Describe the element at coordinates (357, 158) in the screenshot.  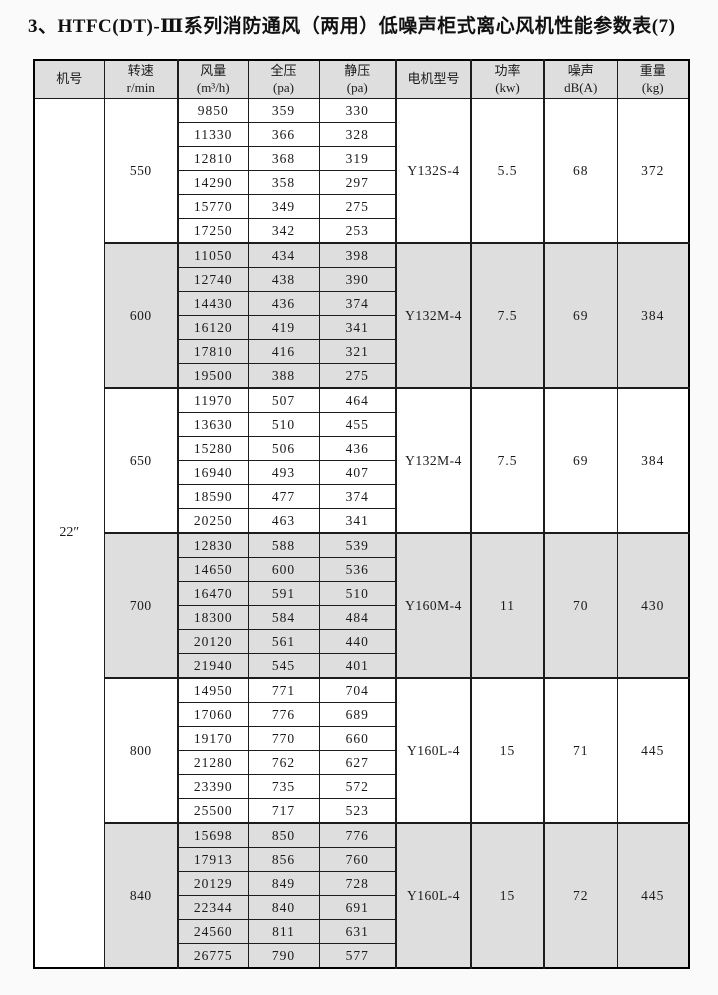
I see `static-pressure-cell: 319` at that location.